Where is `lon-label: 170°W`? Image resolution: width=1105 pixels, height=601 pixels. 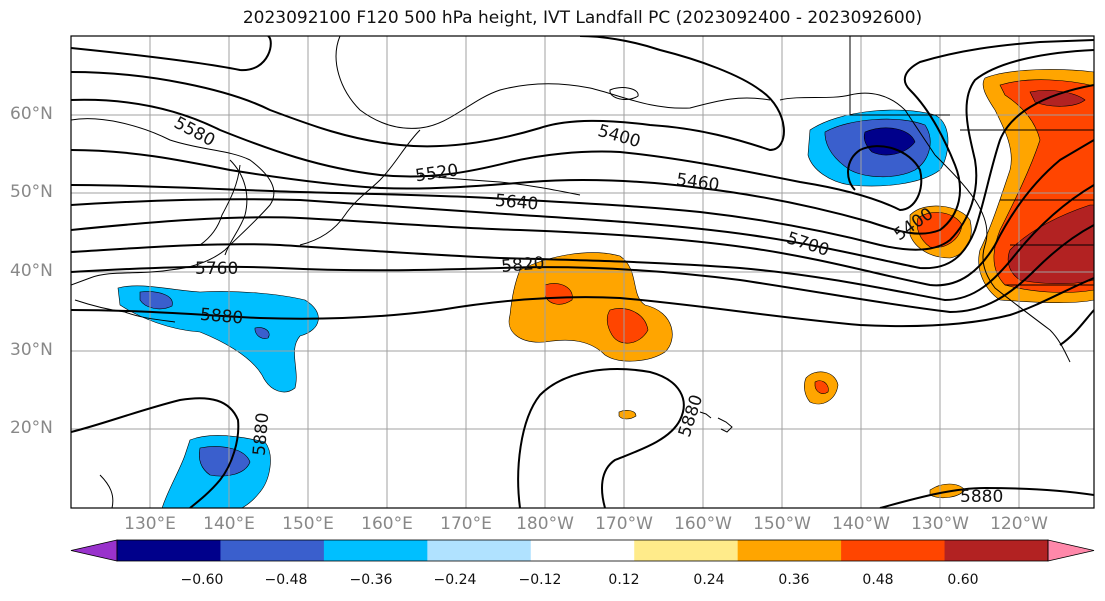 lon-label: 170°W is located at coordinates (624, 524).